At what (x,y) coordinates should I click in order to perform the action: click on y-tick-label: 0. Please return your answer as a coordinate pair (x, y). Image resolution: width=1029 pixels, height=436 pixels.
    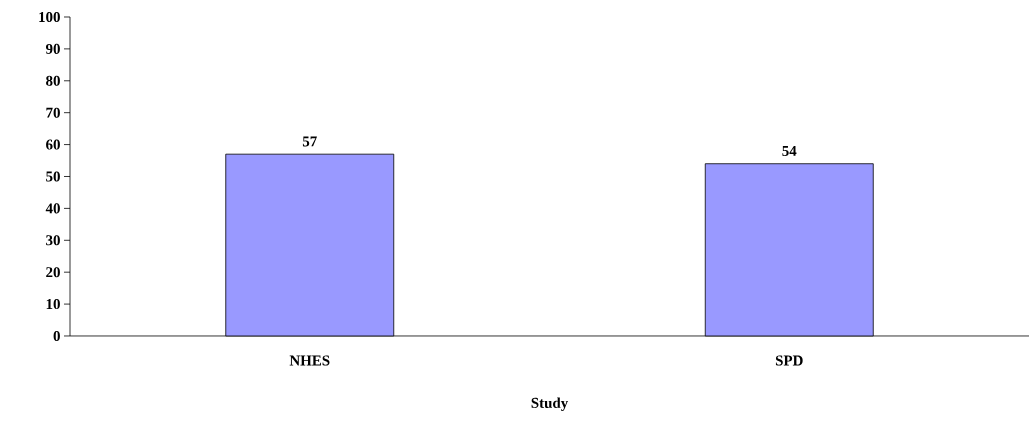
    Looking at the image, I should click on (56, 336).